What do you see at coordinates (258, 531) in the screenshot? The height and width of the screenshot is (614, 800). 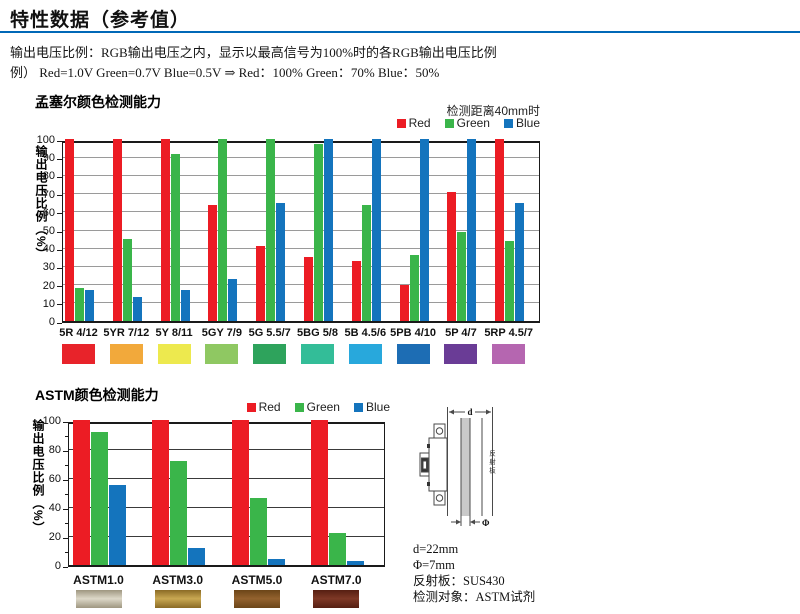 I see `bar-green-ASTM5.0` at bounding box center [258, 531].